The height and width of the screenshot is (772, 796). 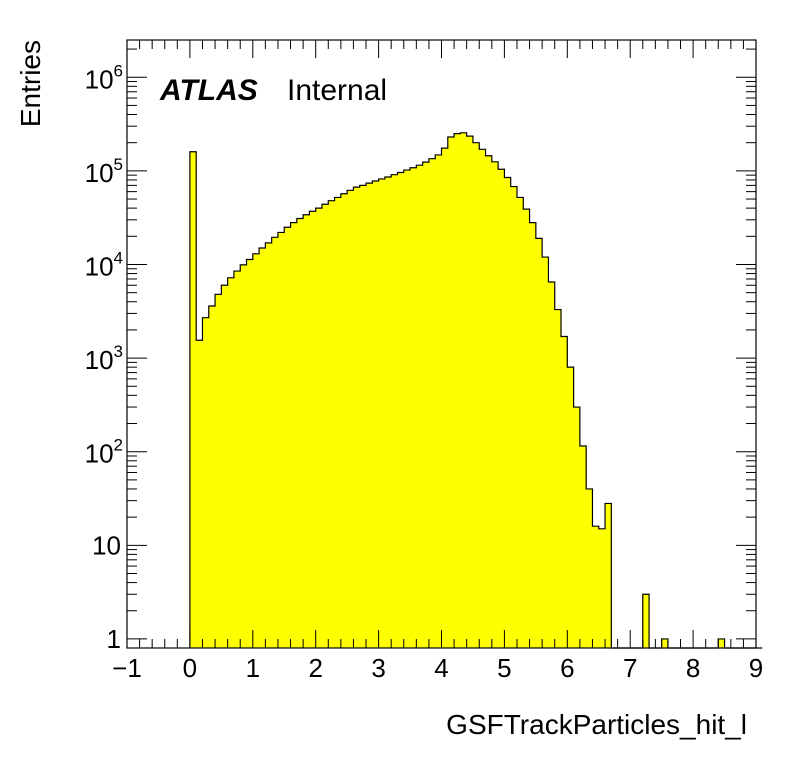 What do you see at coordinates (104, 77) in the screenshot?
I see `y-tick-label: 10⁶` at bounding box center [104, 77].